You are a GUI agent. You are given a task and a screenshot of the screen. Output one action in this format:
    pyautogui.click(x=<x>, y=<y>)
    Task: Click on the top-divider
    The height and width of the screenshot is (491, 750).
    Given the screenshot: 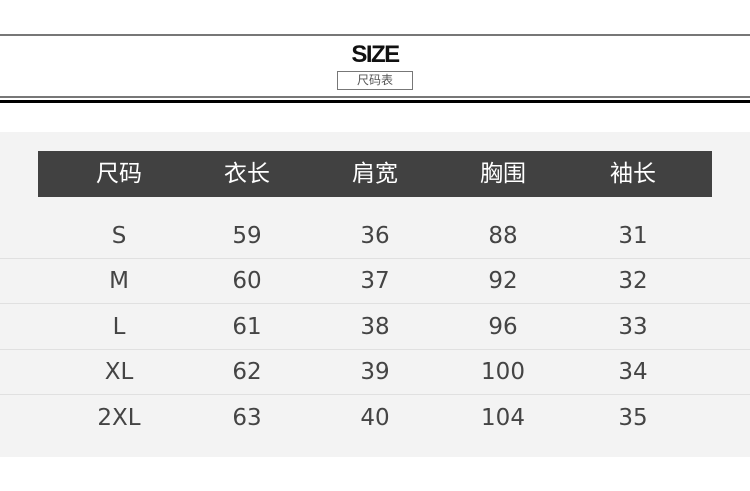 What is the action you would take?
    pyautogui.click(x=375, y=35)
    